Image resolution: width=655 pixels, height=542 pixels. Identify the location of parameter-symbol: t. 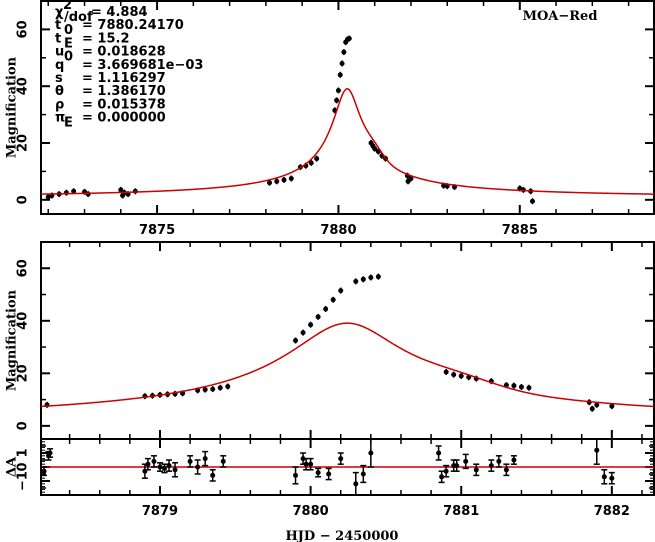
(58, 38).